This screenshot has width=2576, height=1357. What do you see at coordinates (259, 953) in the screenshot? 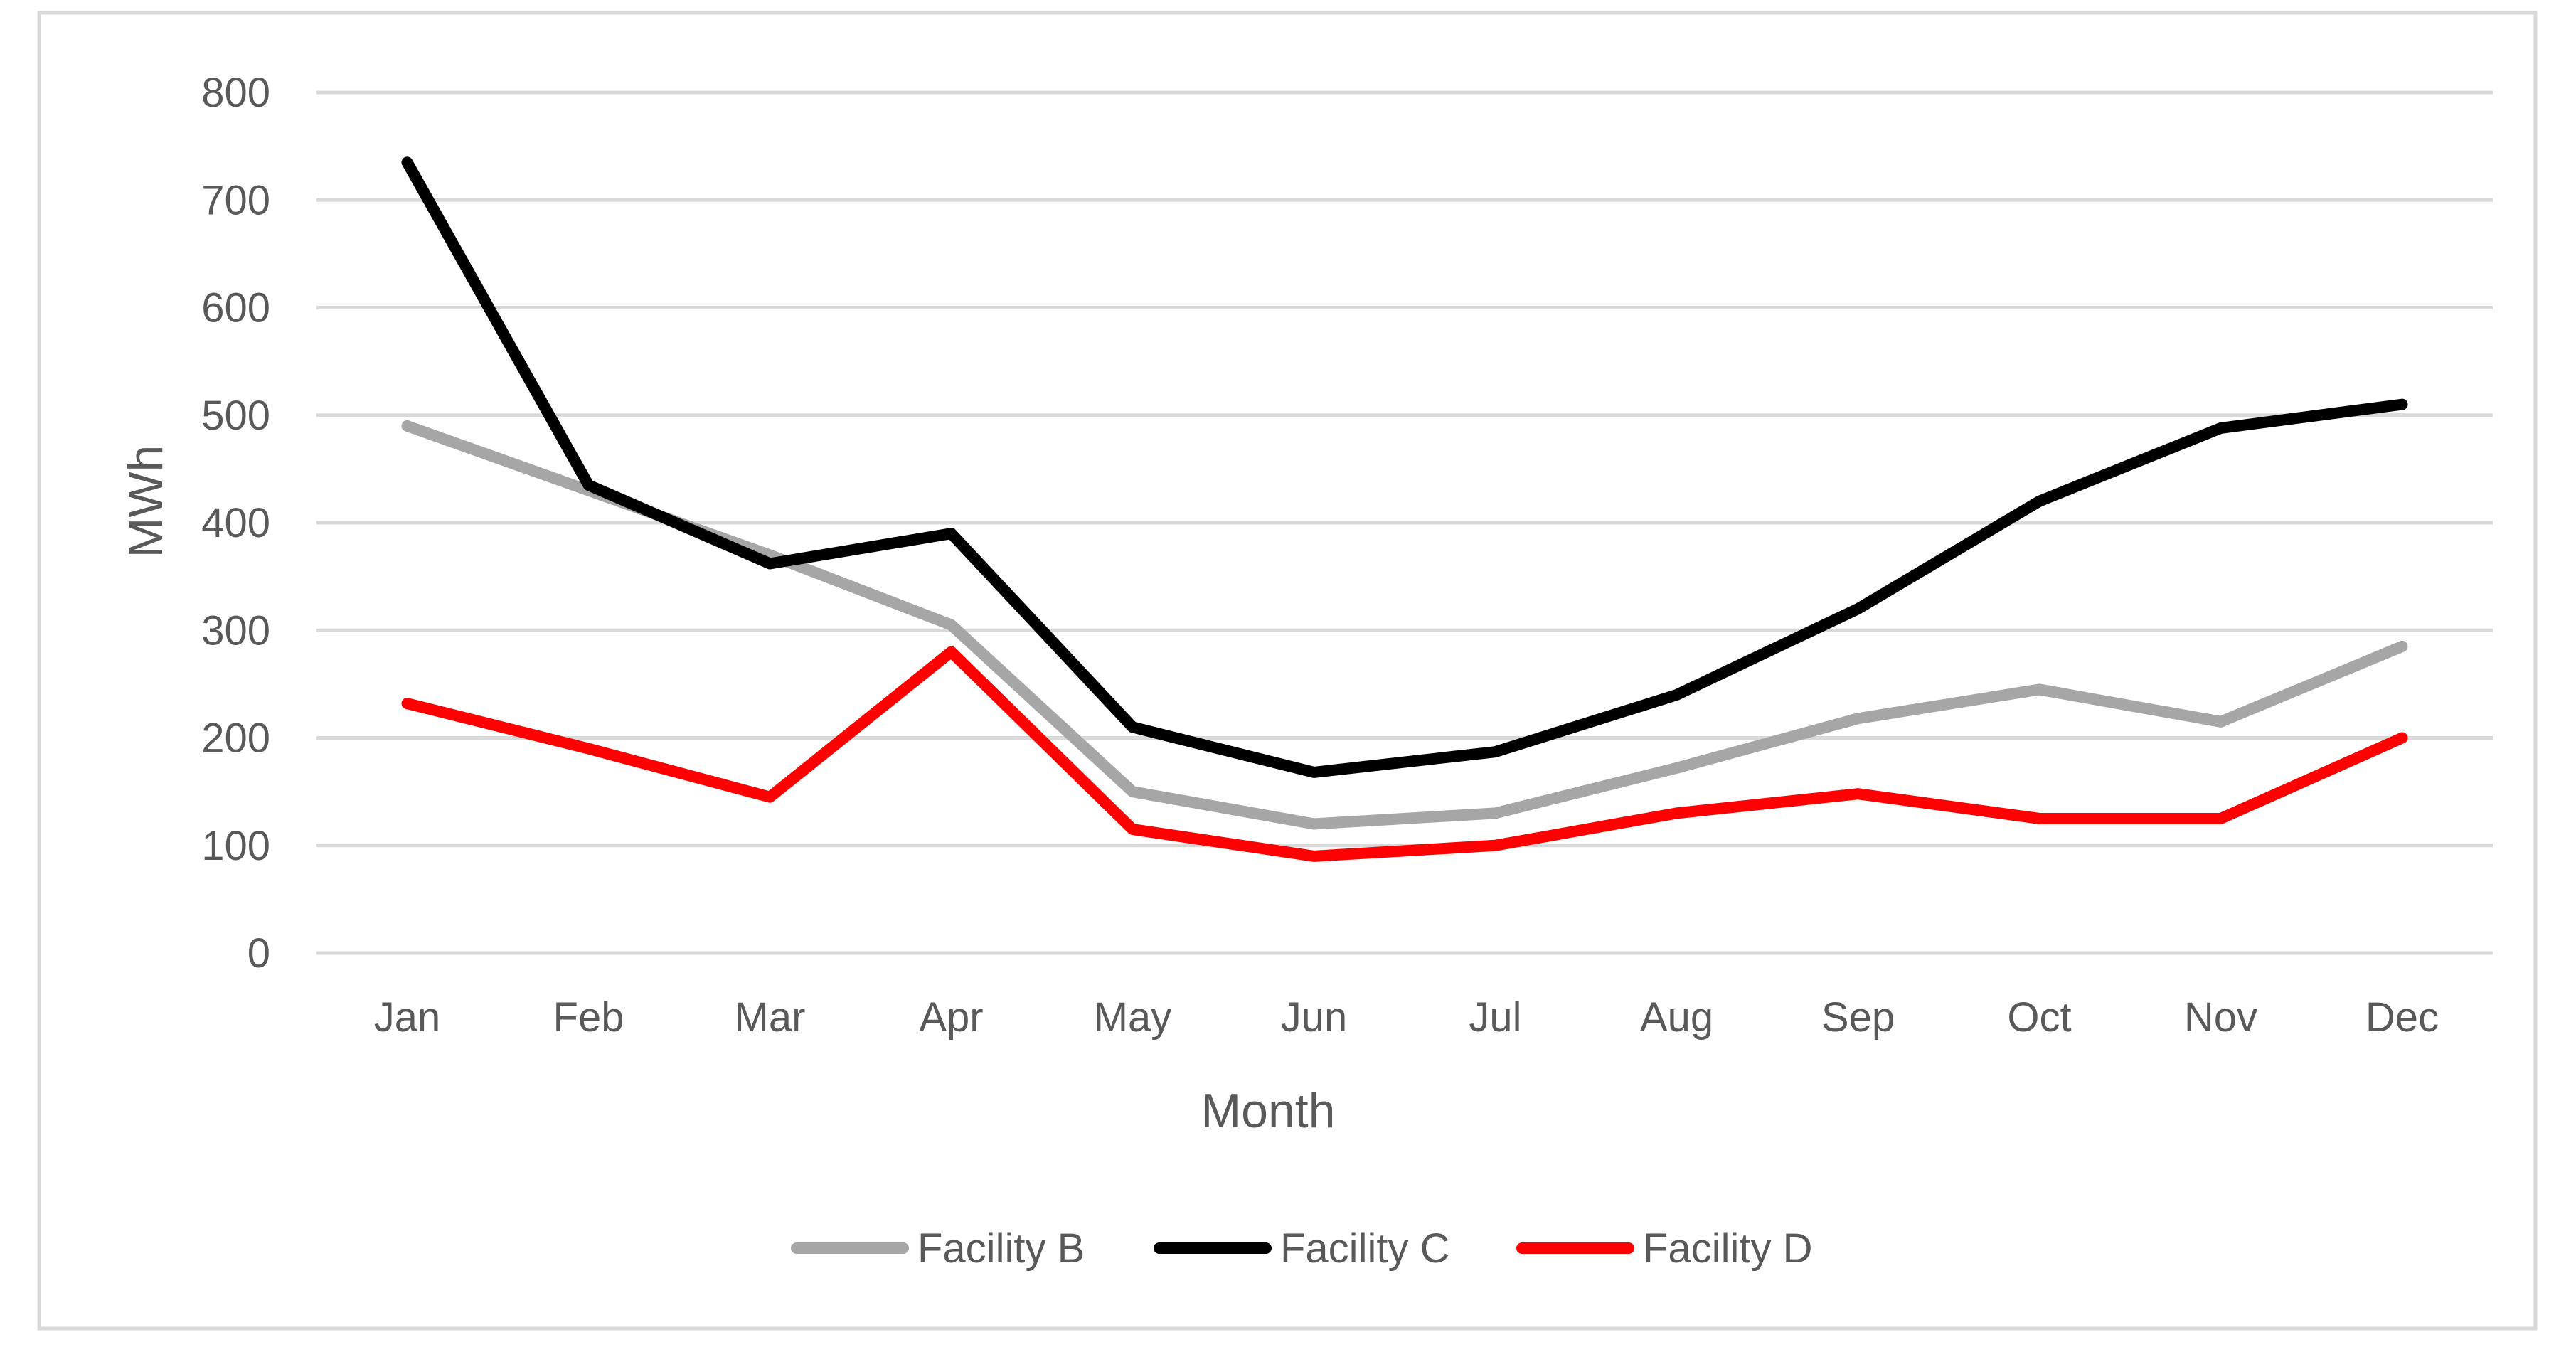
I see `y-tick-label-0: 0` at bounding box center [259, 953].